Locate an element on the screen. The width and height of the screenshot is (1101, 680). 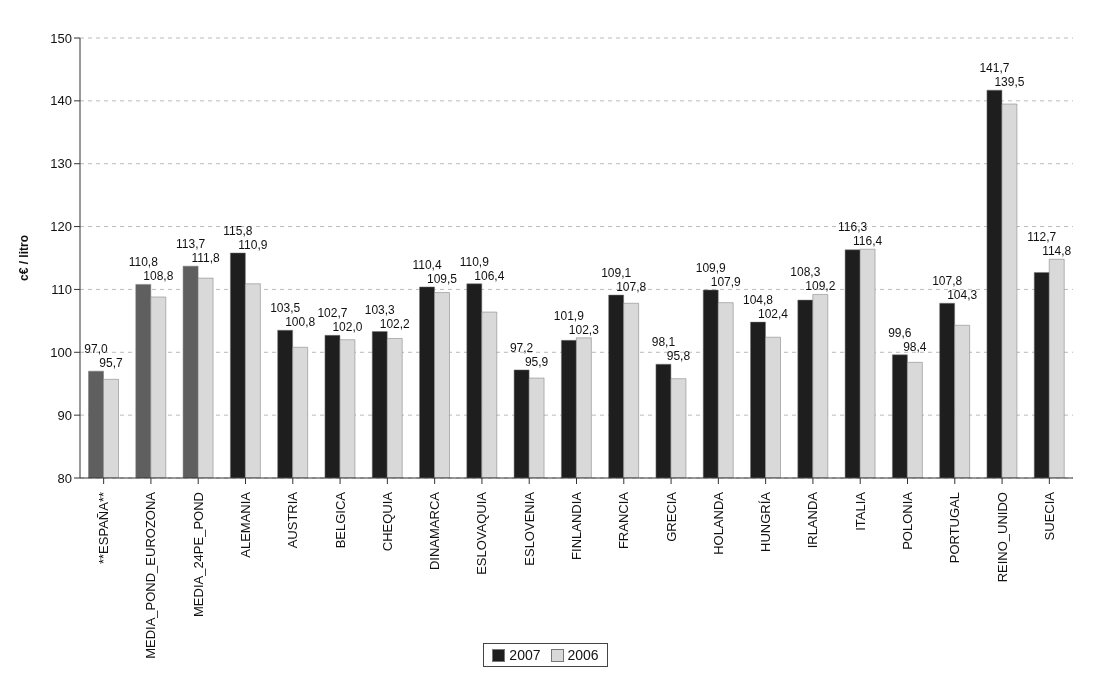
data-label: 114,8 is located at coordinates (1057, 251).